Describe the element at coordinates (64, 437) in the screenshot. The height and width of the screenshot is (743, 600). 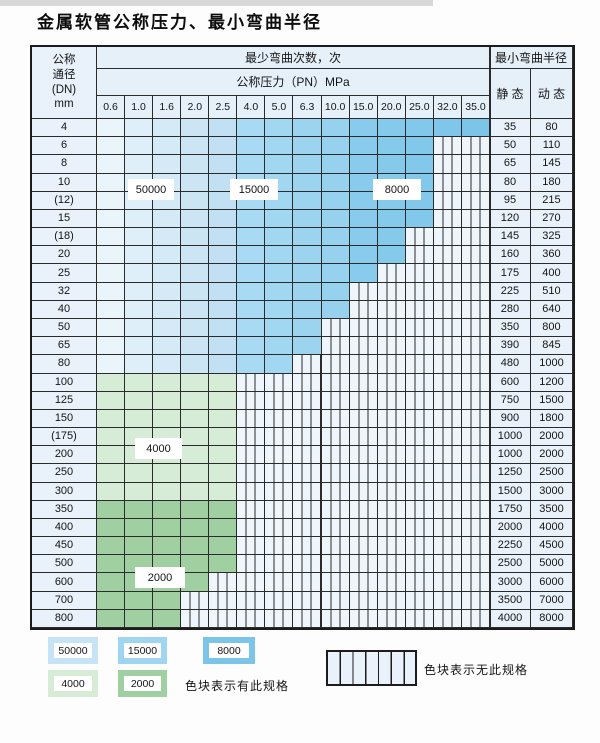
I see `dn-cell: (175)` at that location.